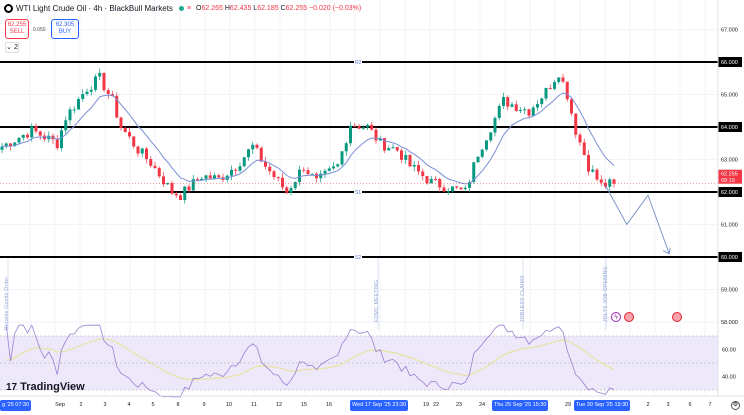 The width and height of the screenshot is (744, 415). Describe the element at coordinates (729, 351) in the screenshot. I see `rsi-tick: 60.00` at that location.